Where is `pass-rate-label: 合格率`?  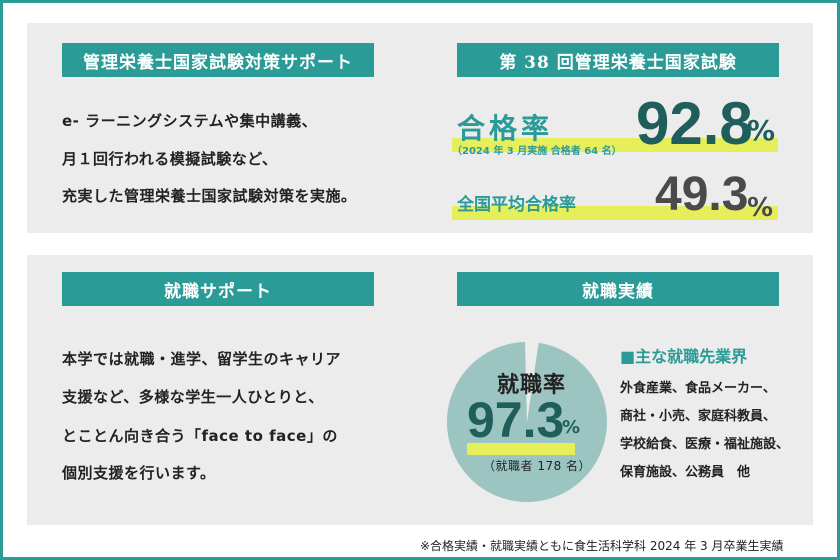
pass-rate-label: 合格率 is located at coordinates (505, 128).